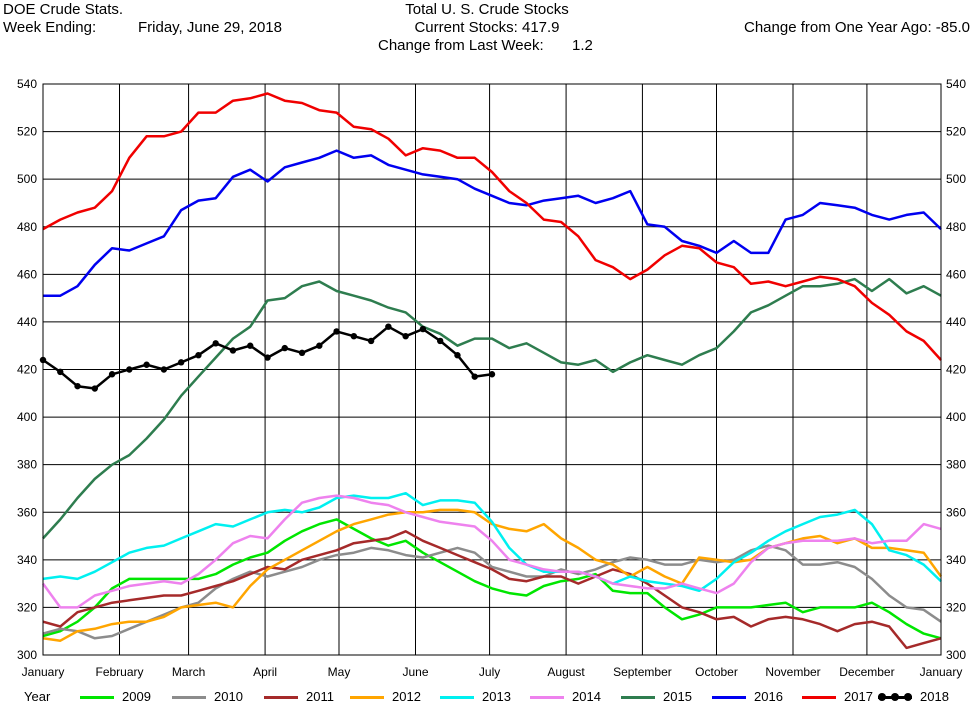 The image size is (974, 708). Describe the element at coordinates (267, 357) in the screenshot. I see `series-2018` at that location.